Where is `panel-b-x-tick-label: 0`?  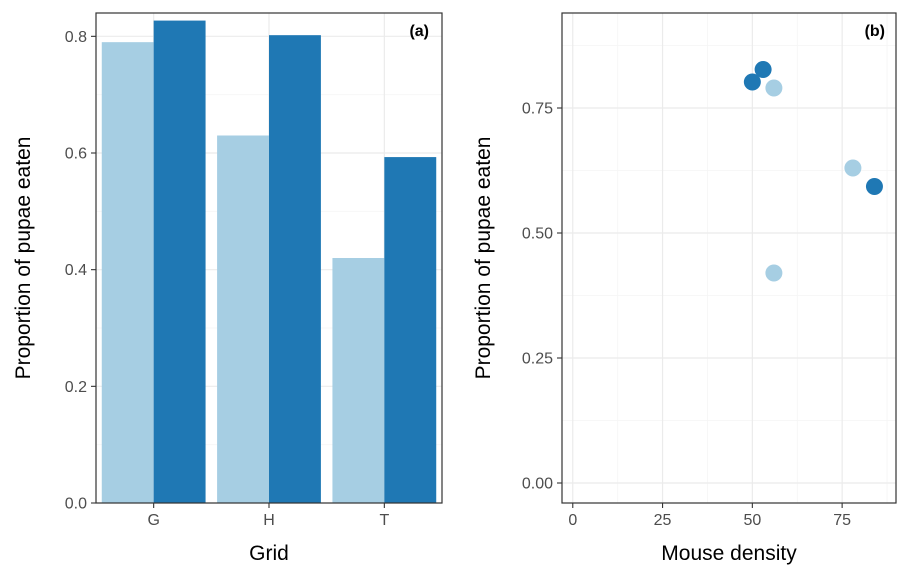 panel-b-x-tick-label: 0 is located at coordinates (572, 520).